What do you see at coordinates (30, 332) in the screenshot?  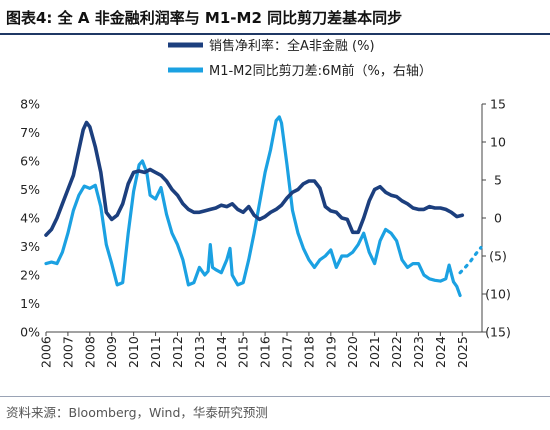 I see `left-tick-label: 0%` at bounding box center [30, 332].